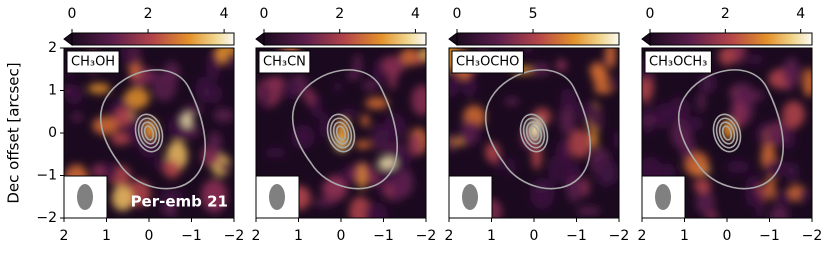 The image size is (831, 254). I want to click on contours, so click(537, 129).